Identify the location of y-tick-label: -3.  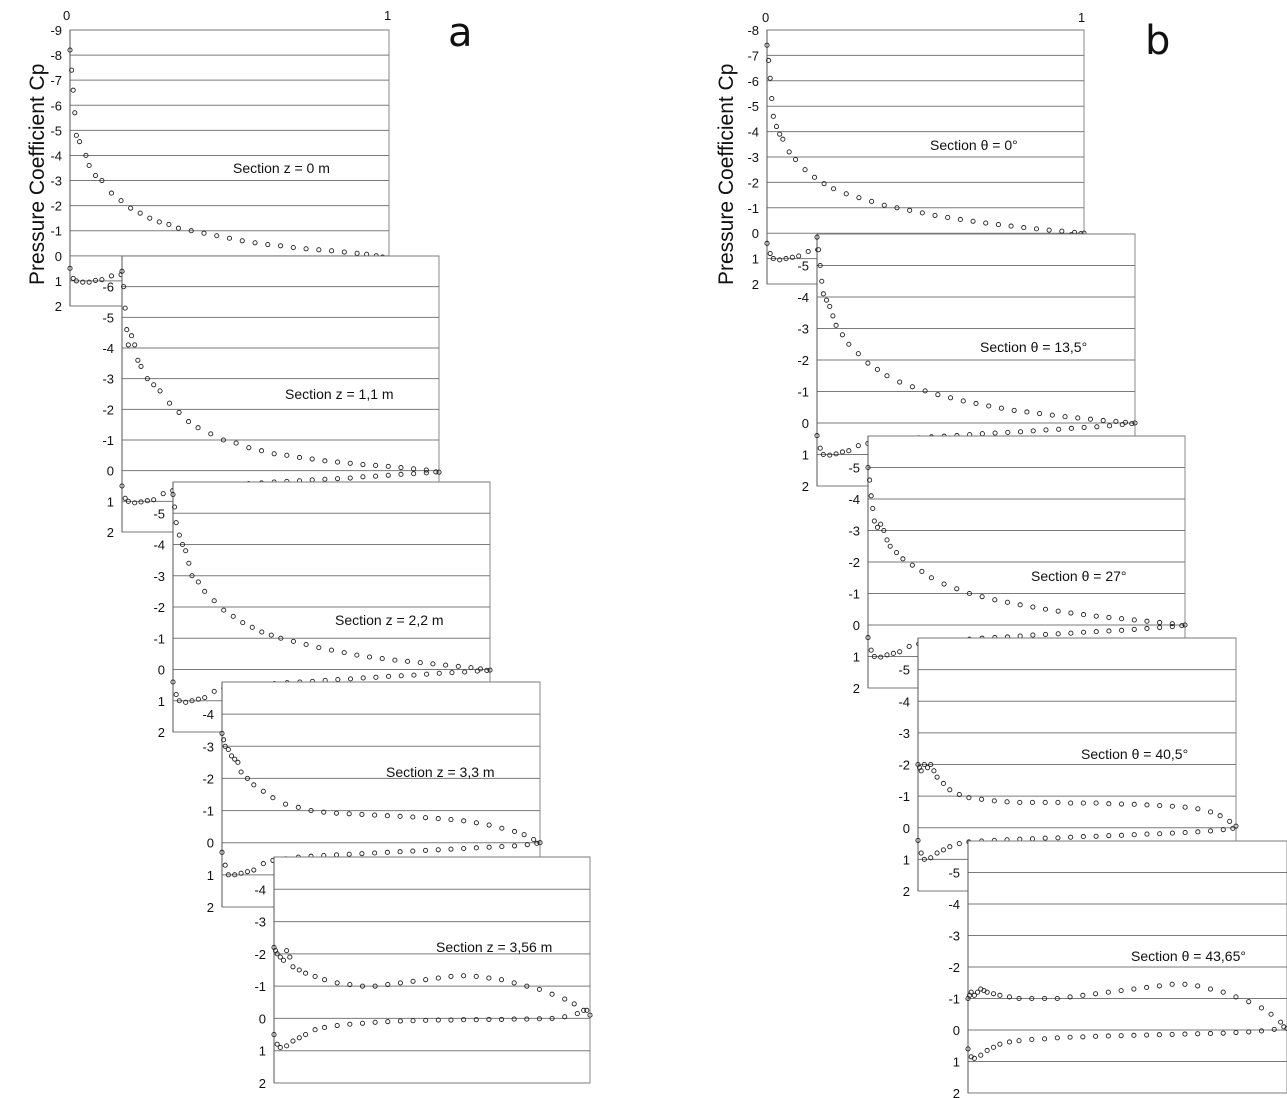
(208, 746).